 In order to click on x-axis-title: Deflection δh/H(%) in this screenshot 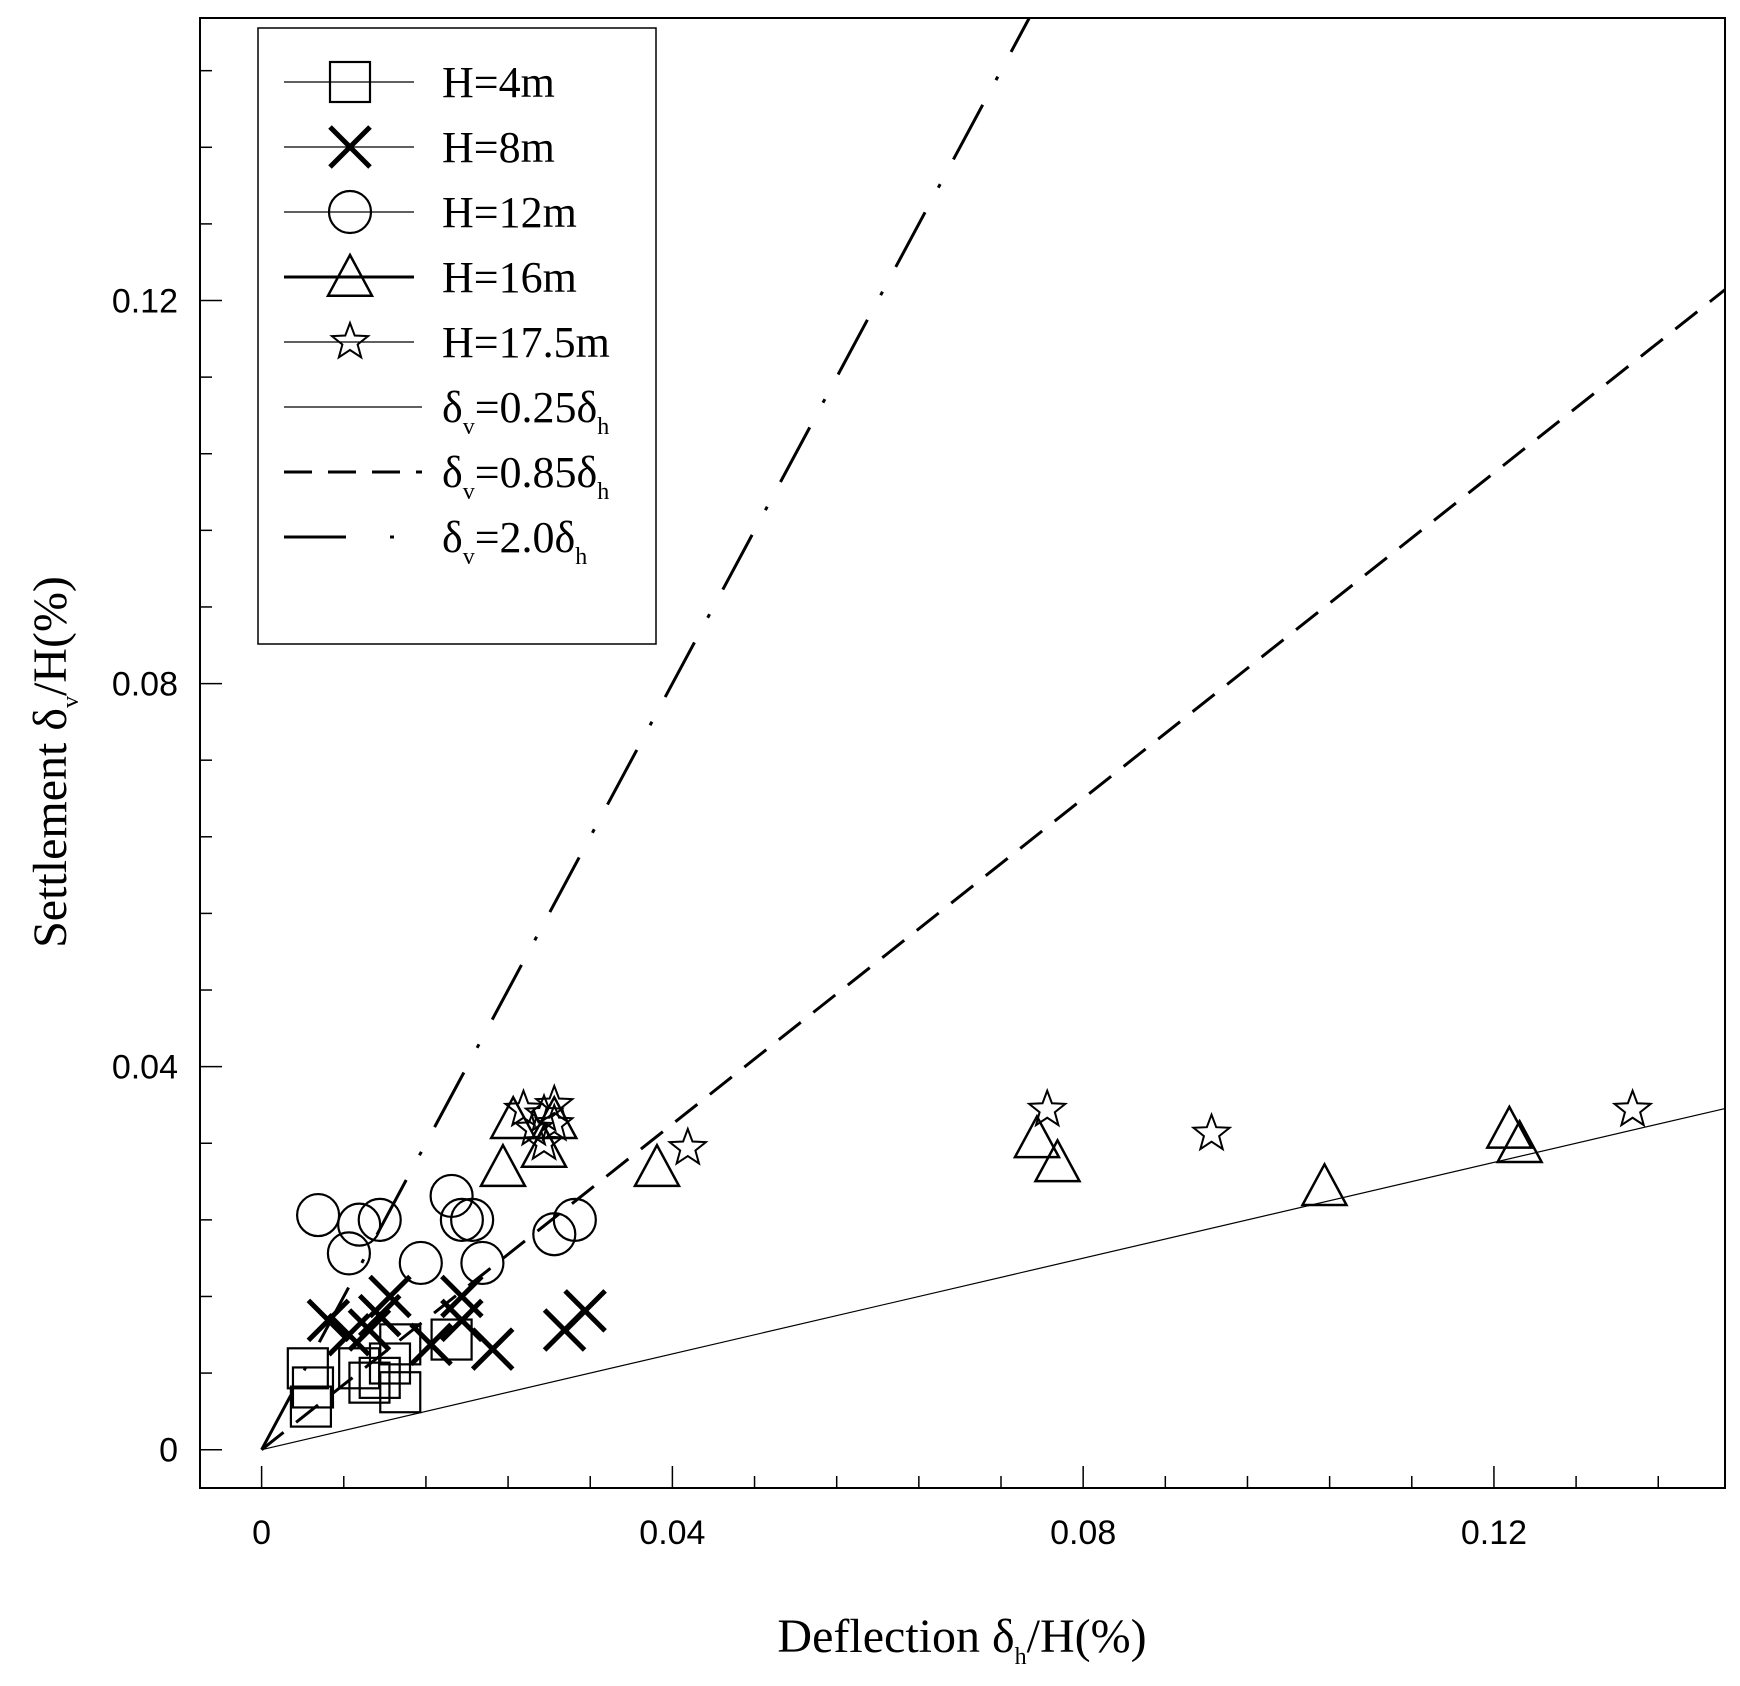, I will do `click(961, 1640)`.